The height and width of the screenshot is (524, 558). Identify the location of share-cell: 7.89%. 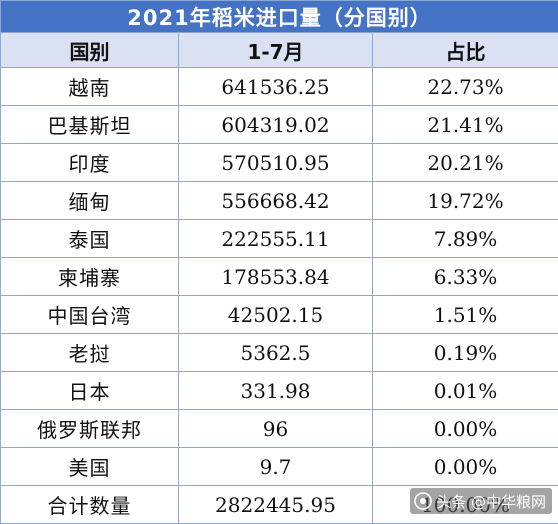
(465, 239).